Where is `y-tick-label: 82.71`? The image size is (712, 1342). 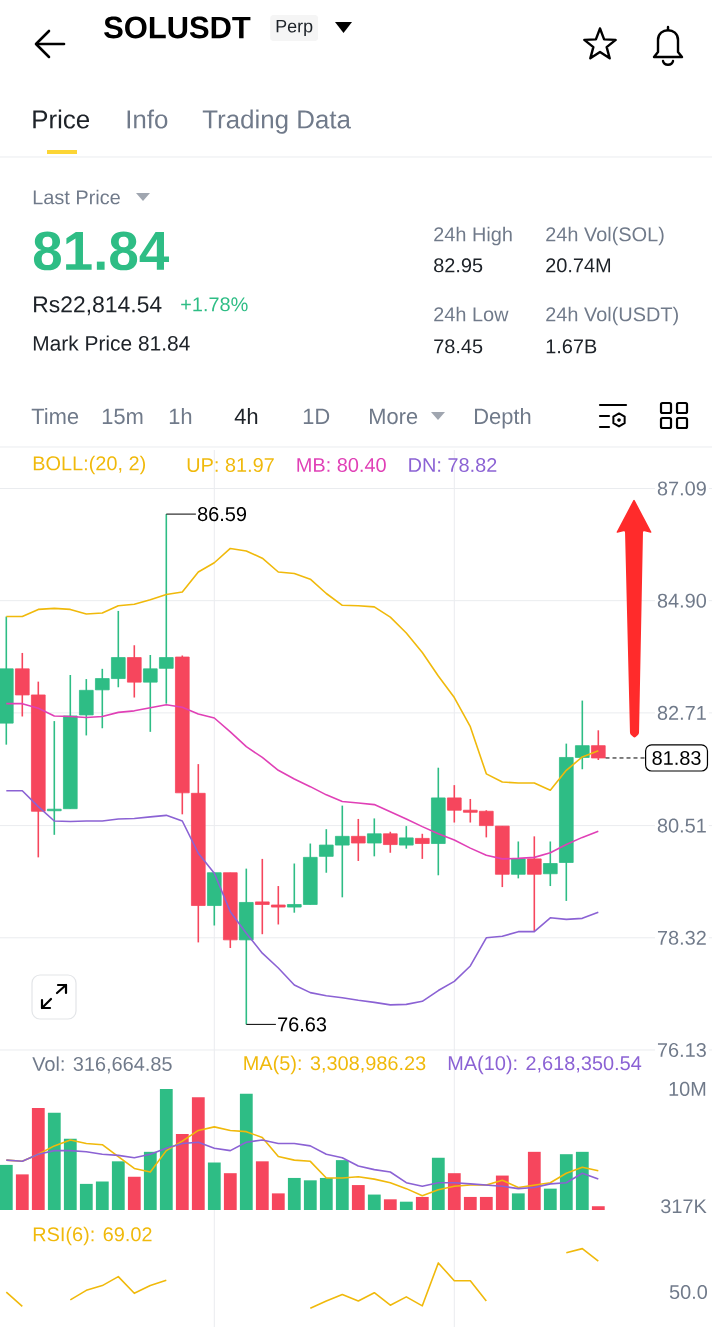
y-tick-label: 82.71 is located at coordinates (681, 712).